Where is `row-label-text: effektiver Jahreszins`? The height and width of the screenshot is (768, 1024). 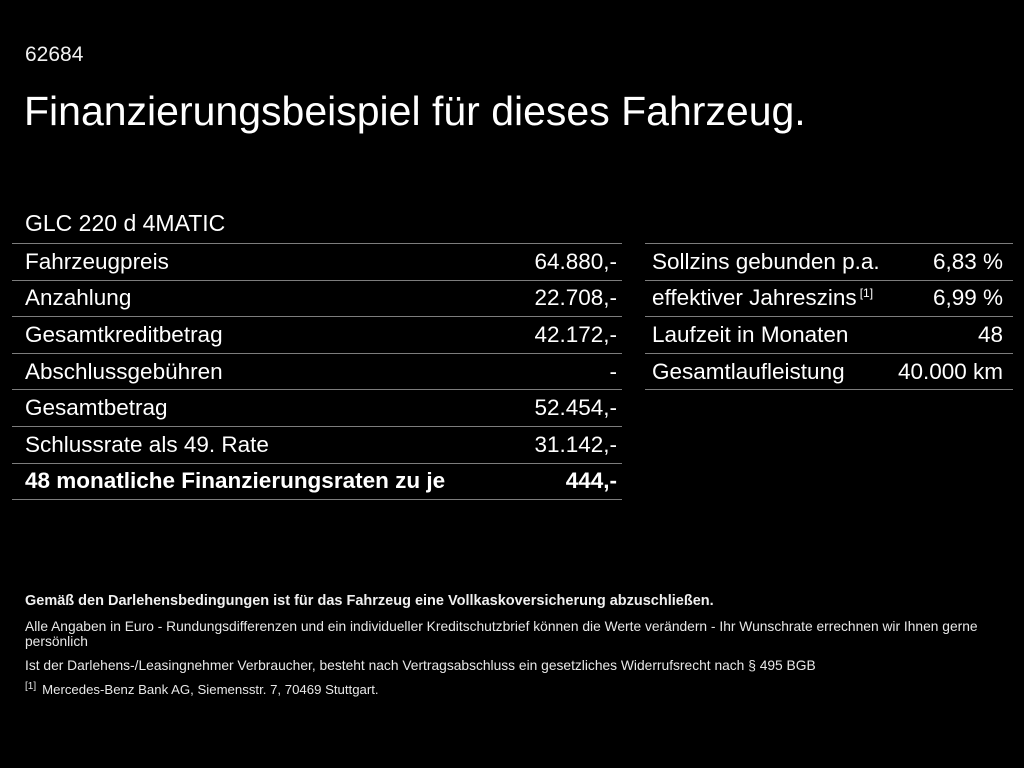 row-label-text: effektiver Jahreszins is located at coordinates (754, 298).